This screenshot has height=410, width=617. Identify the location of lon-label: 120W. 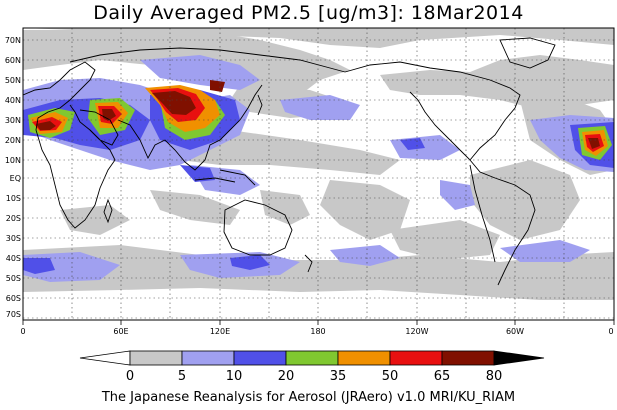
(416, 331).